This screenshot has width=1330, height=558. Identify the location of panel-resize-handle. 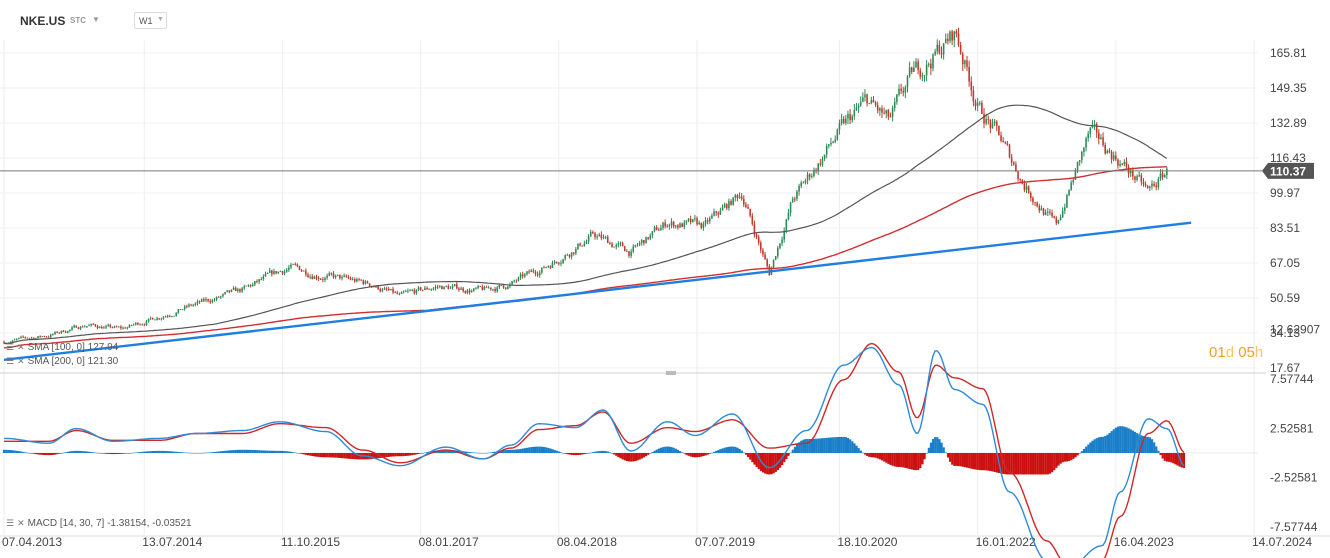
(671, 373).